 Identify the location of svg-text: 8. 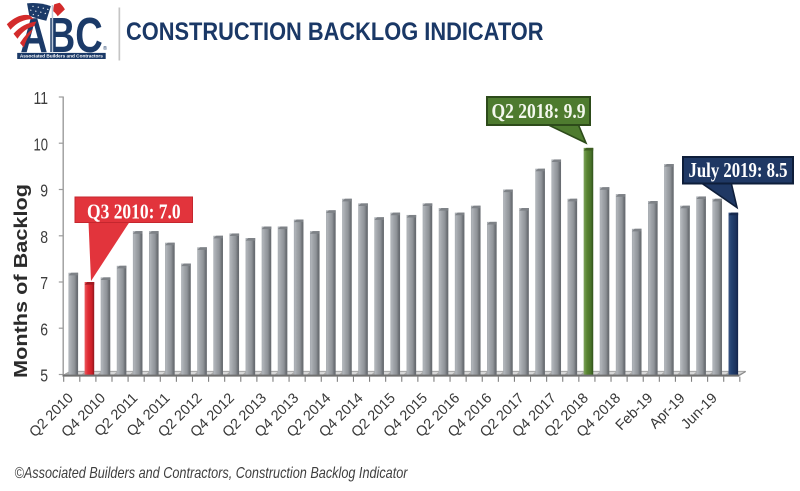
(44, 237).